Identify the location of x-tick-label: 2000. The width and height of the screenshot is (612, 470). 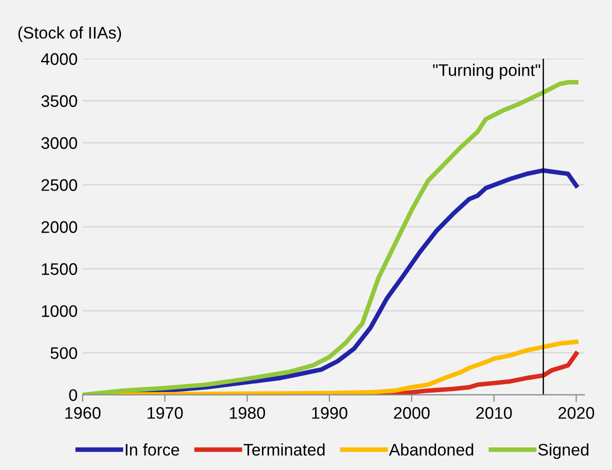
(412, 413).